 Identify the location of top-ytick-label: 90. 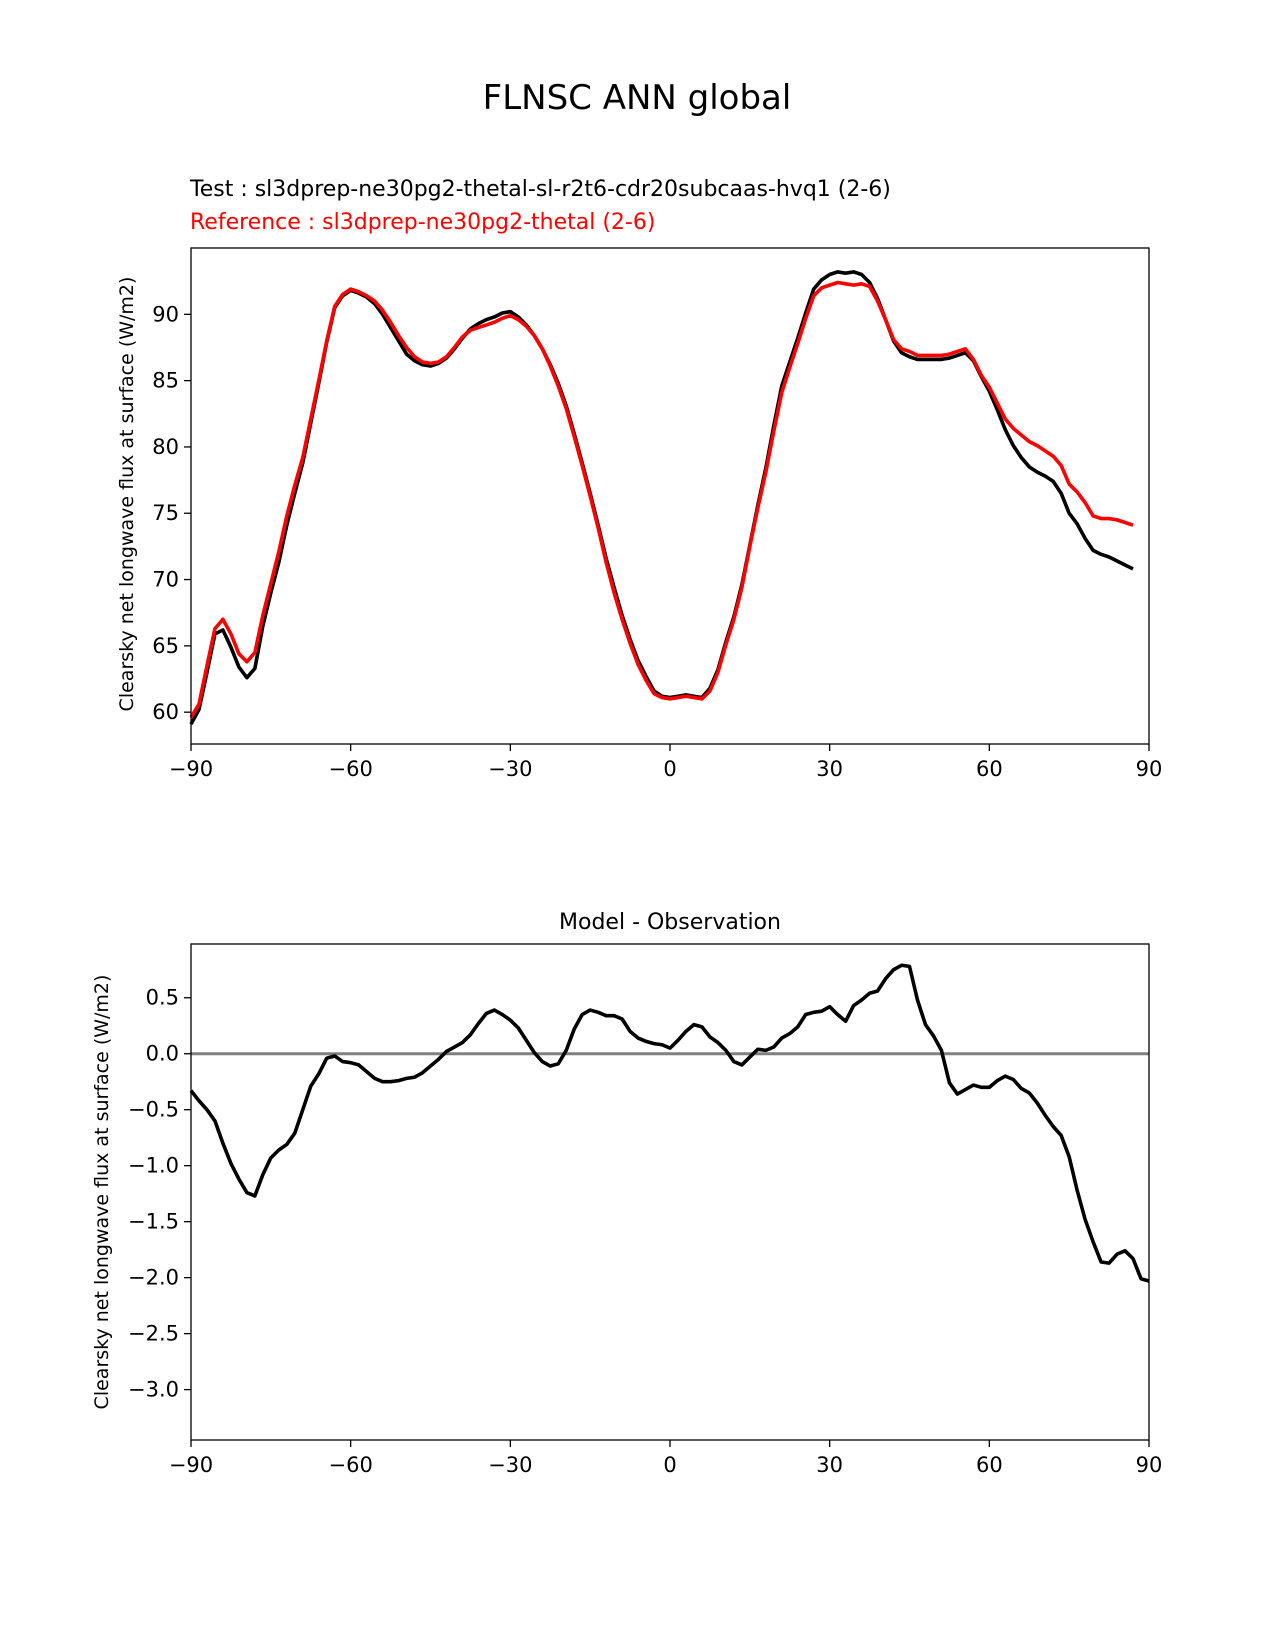
(165, 314).